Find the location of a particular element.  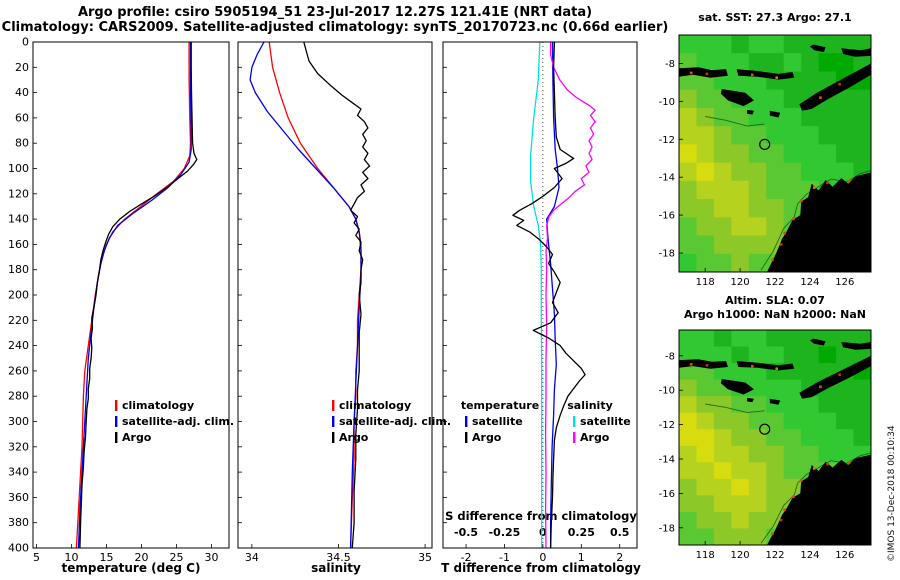

s-tick-label: 0 is located at coordinates (543, 532).